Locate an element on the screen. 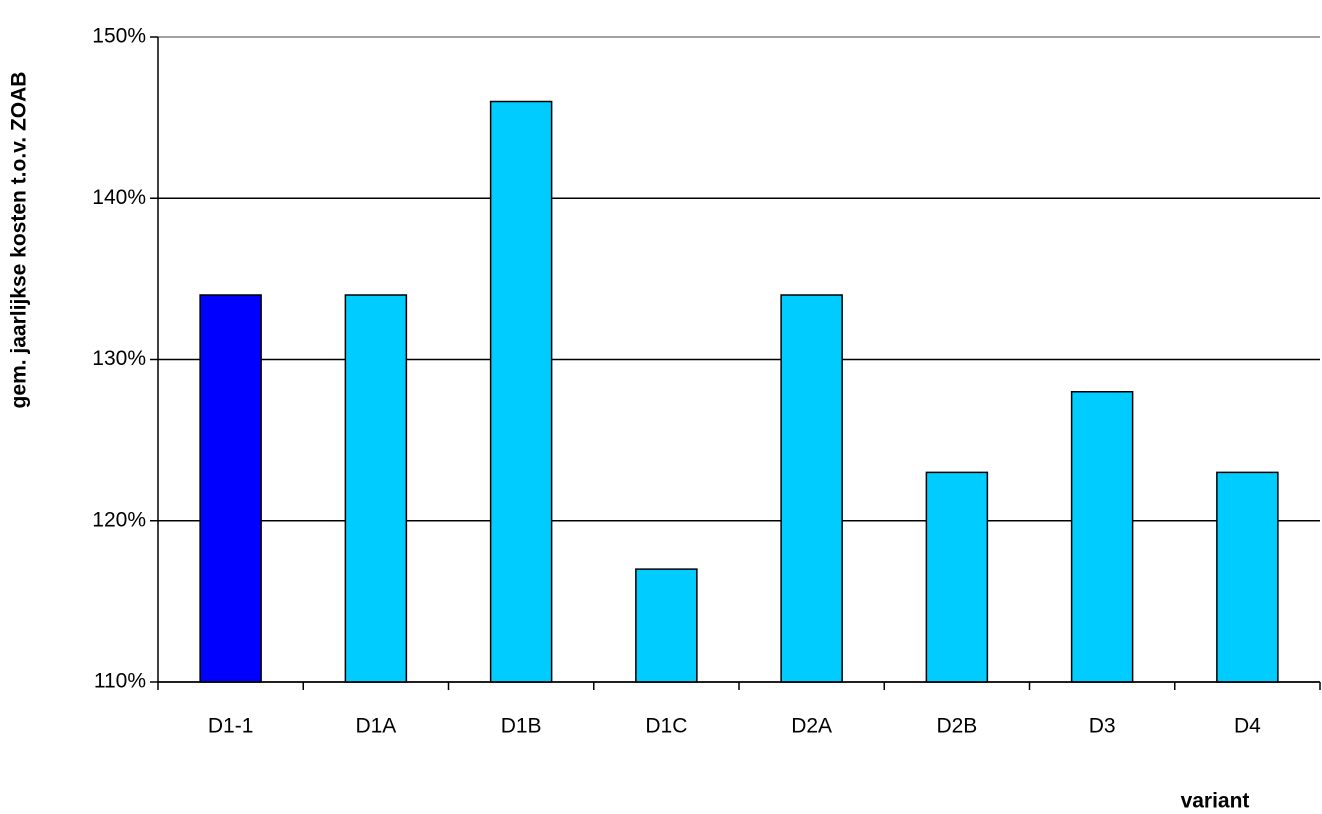 This screenshot has width=1322, height=814. y-tick-label: 130% is located at coordinates (119, 358).